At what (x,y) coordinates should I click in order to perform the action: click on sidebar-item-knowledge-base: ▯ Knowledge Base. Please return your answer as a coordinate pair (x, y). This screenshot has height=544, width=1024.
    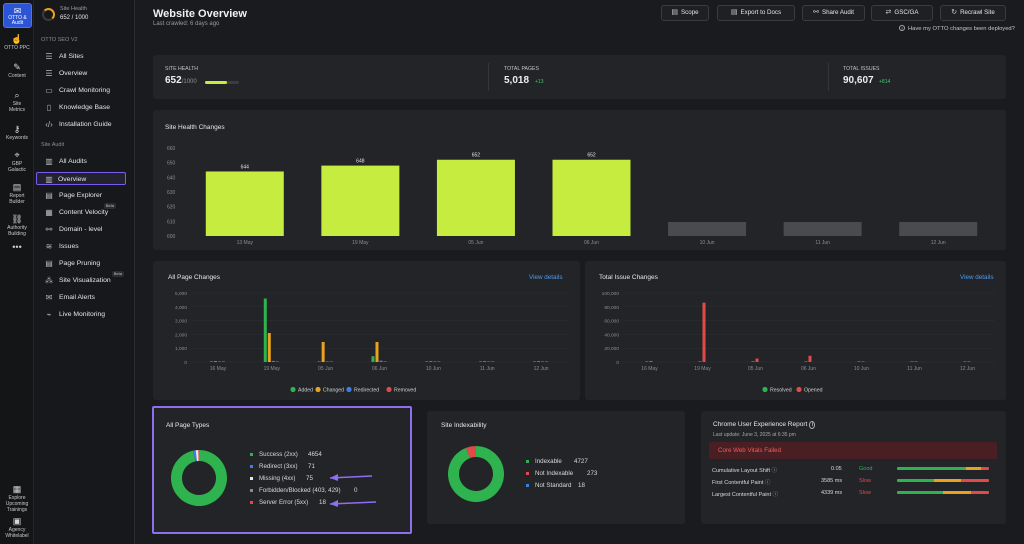
    Looking at the image, I should click on (86, 107).